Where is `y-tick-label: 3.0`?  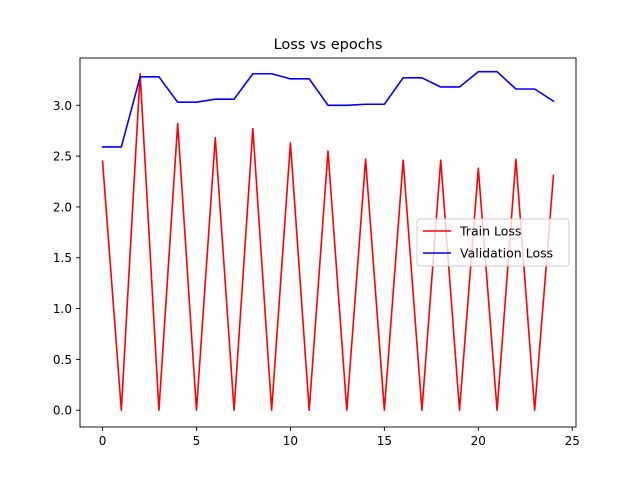
y-tick-label: 3.0 is located at coordinates (62, 106).